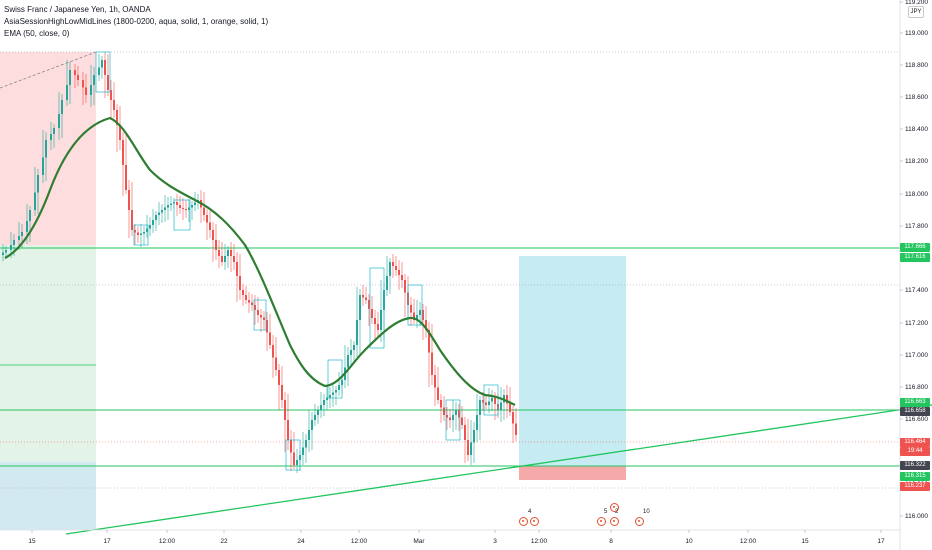 The image size is (932, 550). I want to click on price-tick-label: 118.800, so click(916, 65).